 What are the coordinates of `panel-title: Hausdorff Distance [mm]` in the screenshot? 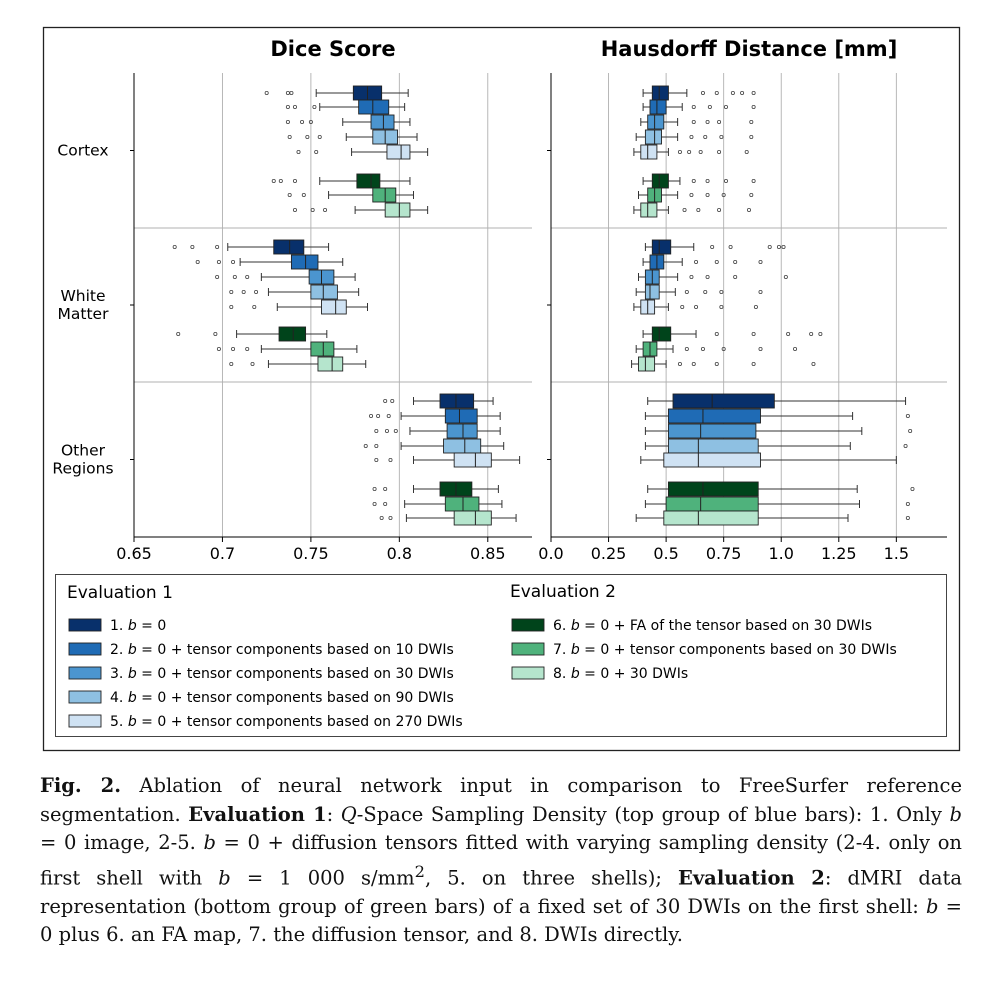 It's located at (749, 49).